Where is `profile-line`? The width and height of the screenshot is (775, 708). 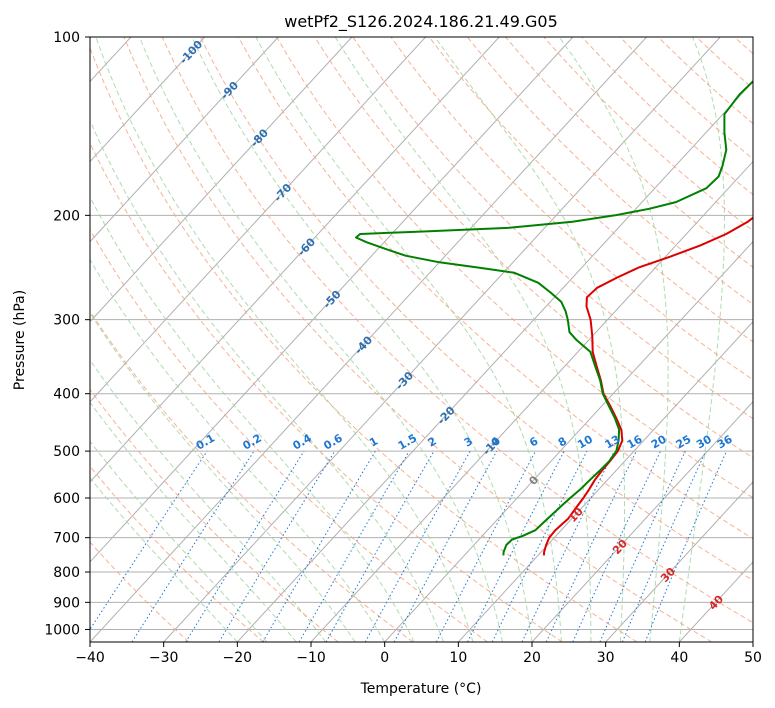 profile-line is located at coordinates (647, 386).